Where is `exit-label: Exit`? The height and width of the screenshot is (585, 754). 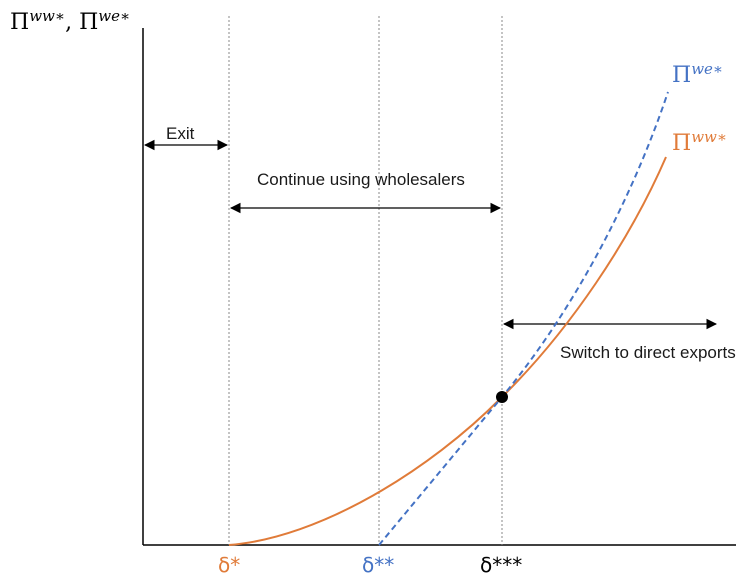 exit-label: Exit is located at coordinates (180, 133).